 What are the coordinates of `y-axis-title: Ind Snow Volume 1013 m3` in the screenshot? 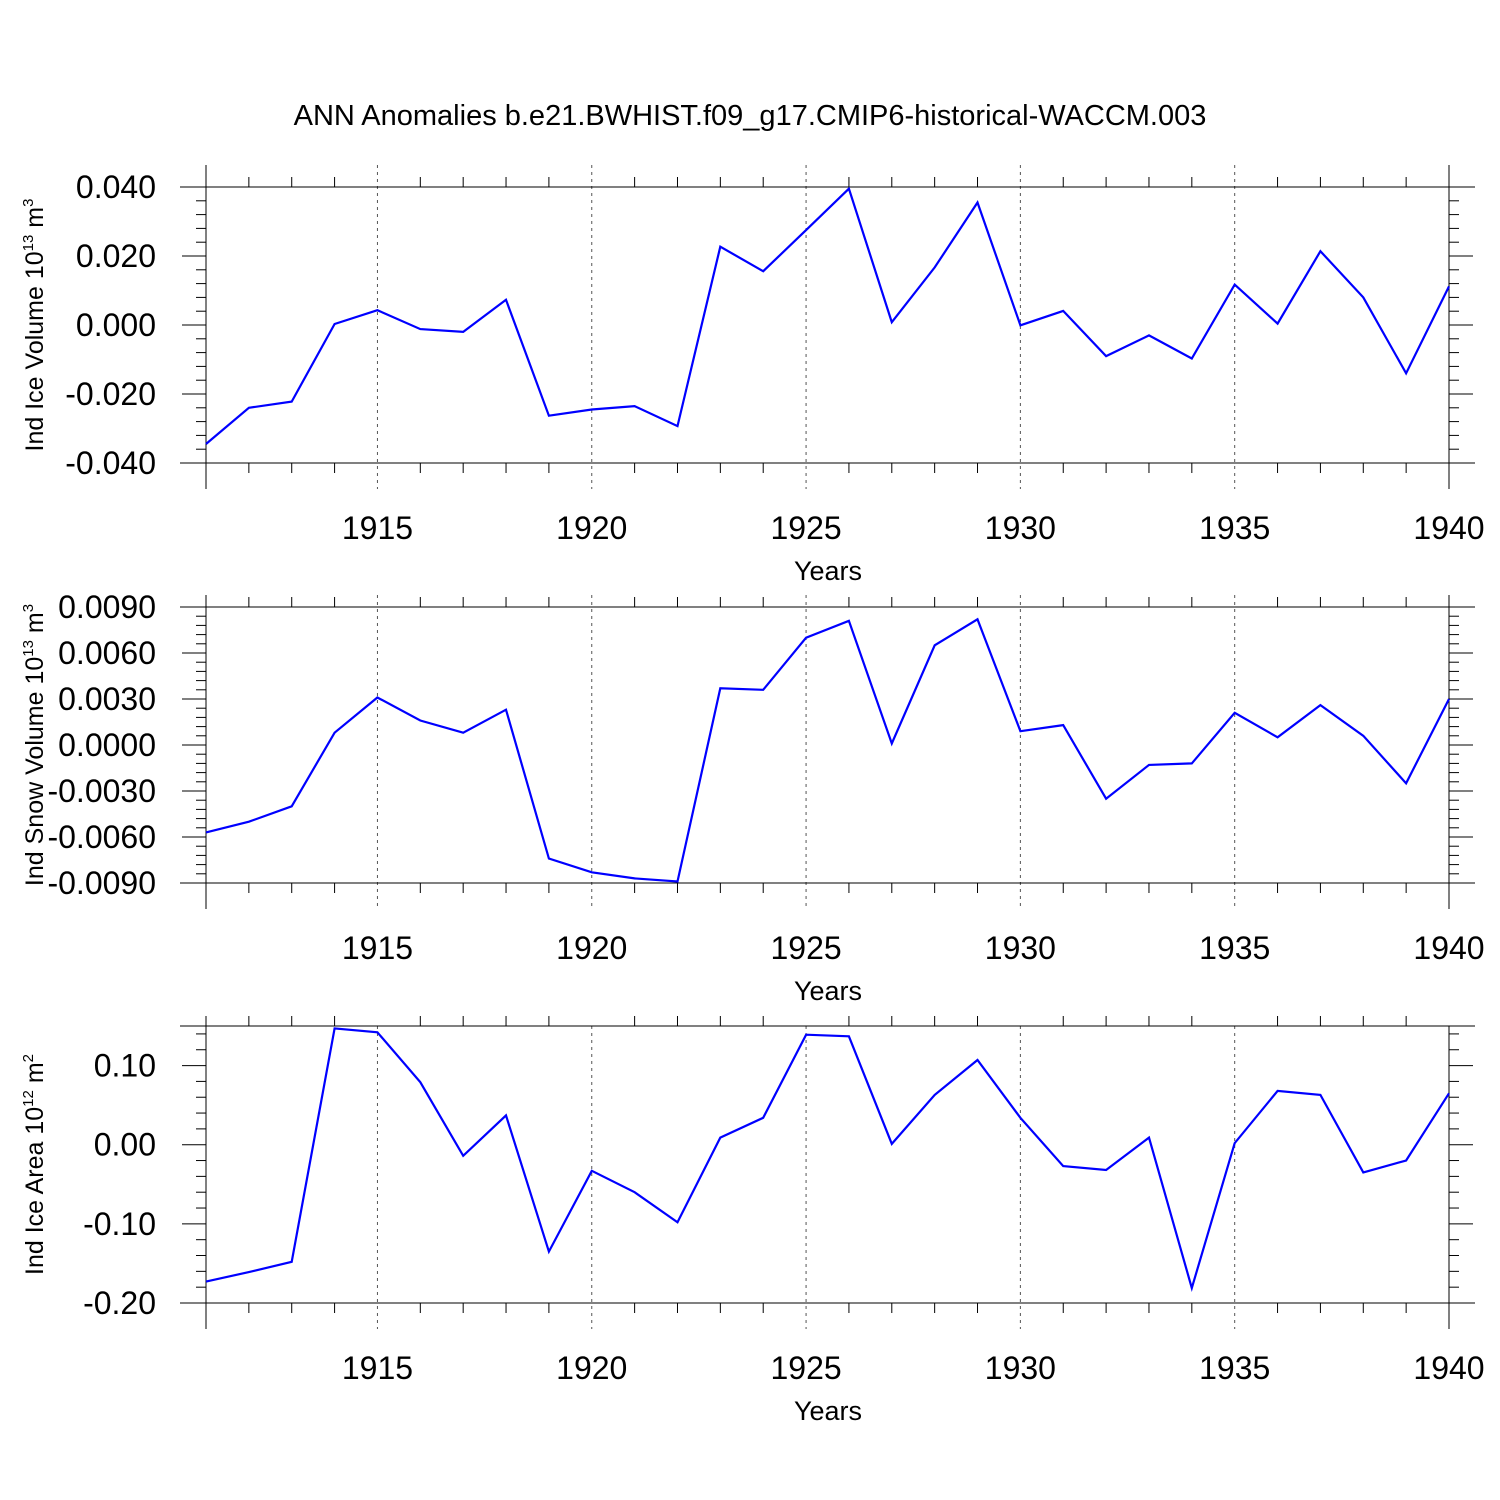 It's located at (34, 745).